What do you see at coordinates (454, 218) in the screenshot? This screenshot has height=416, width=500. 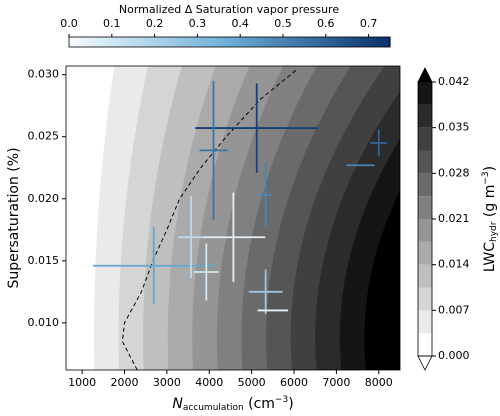 I see `lwc-colorbar-tick-label: 0.021` at bounding box center [454, 218].